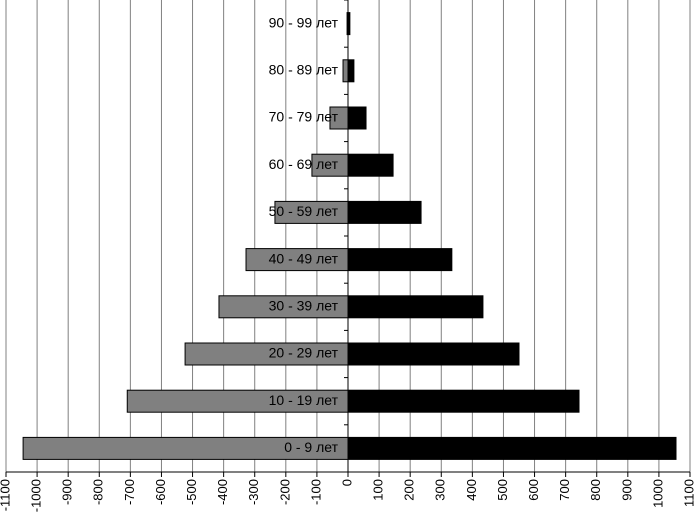 The width and height of the screenshot is (696, 528). Describe the element at coordinates (67, 492) in the screenshot. I see `x-tick-label: -900` at that location.